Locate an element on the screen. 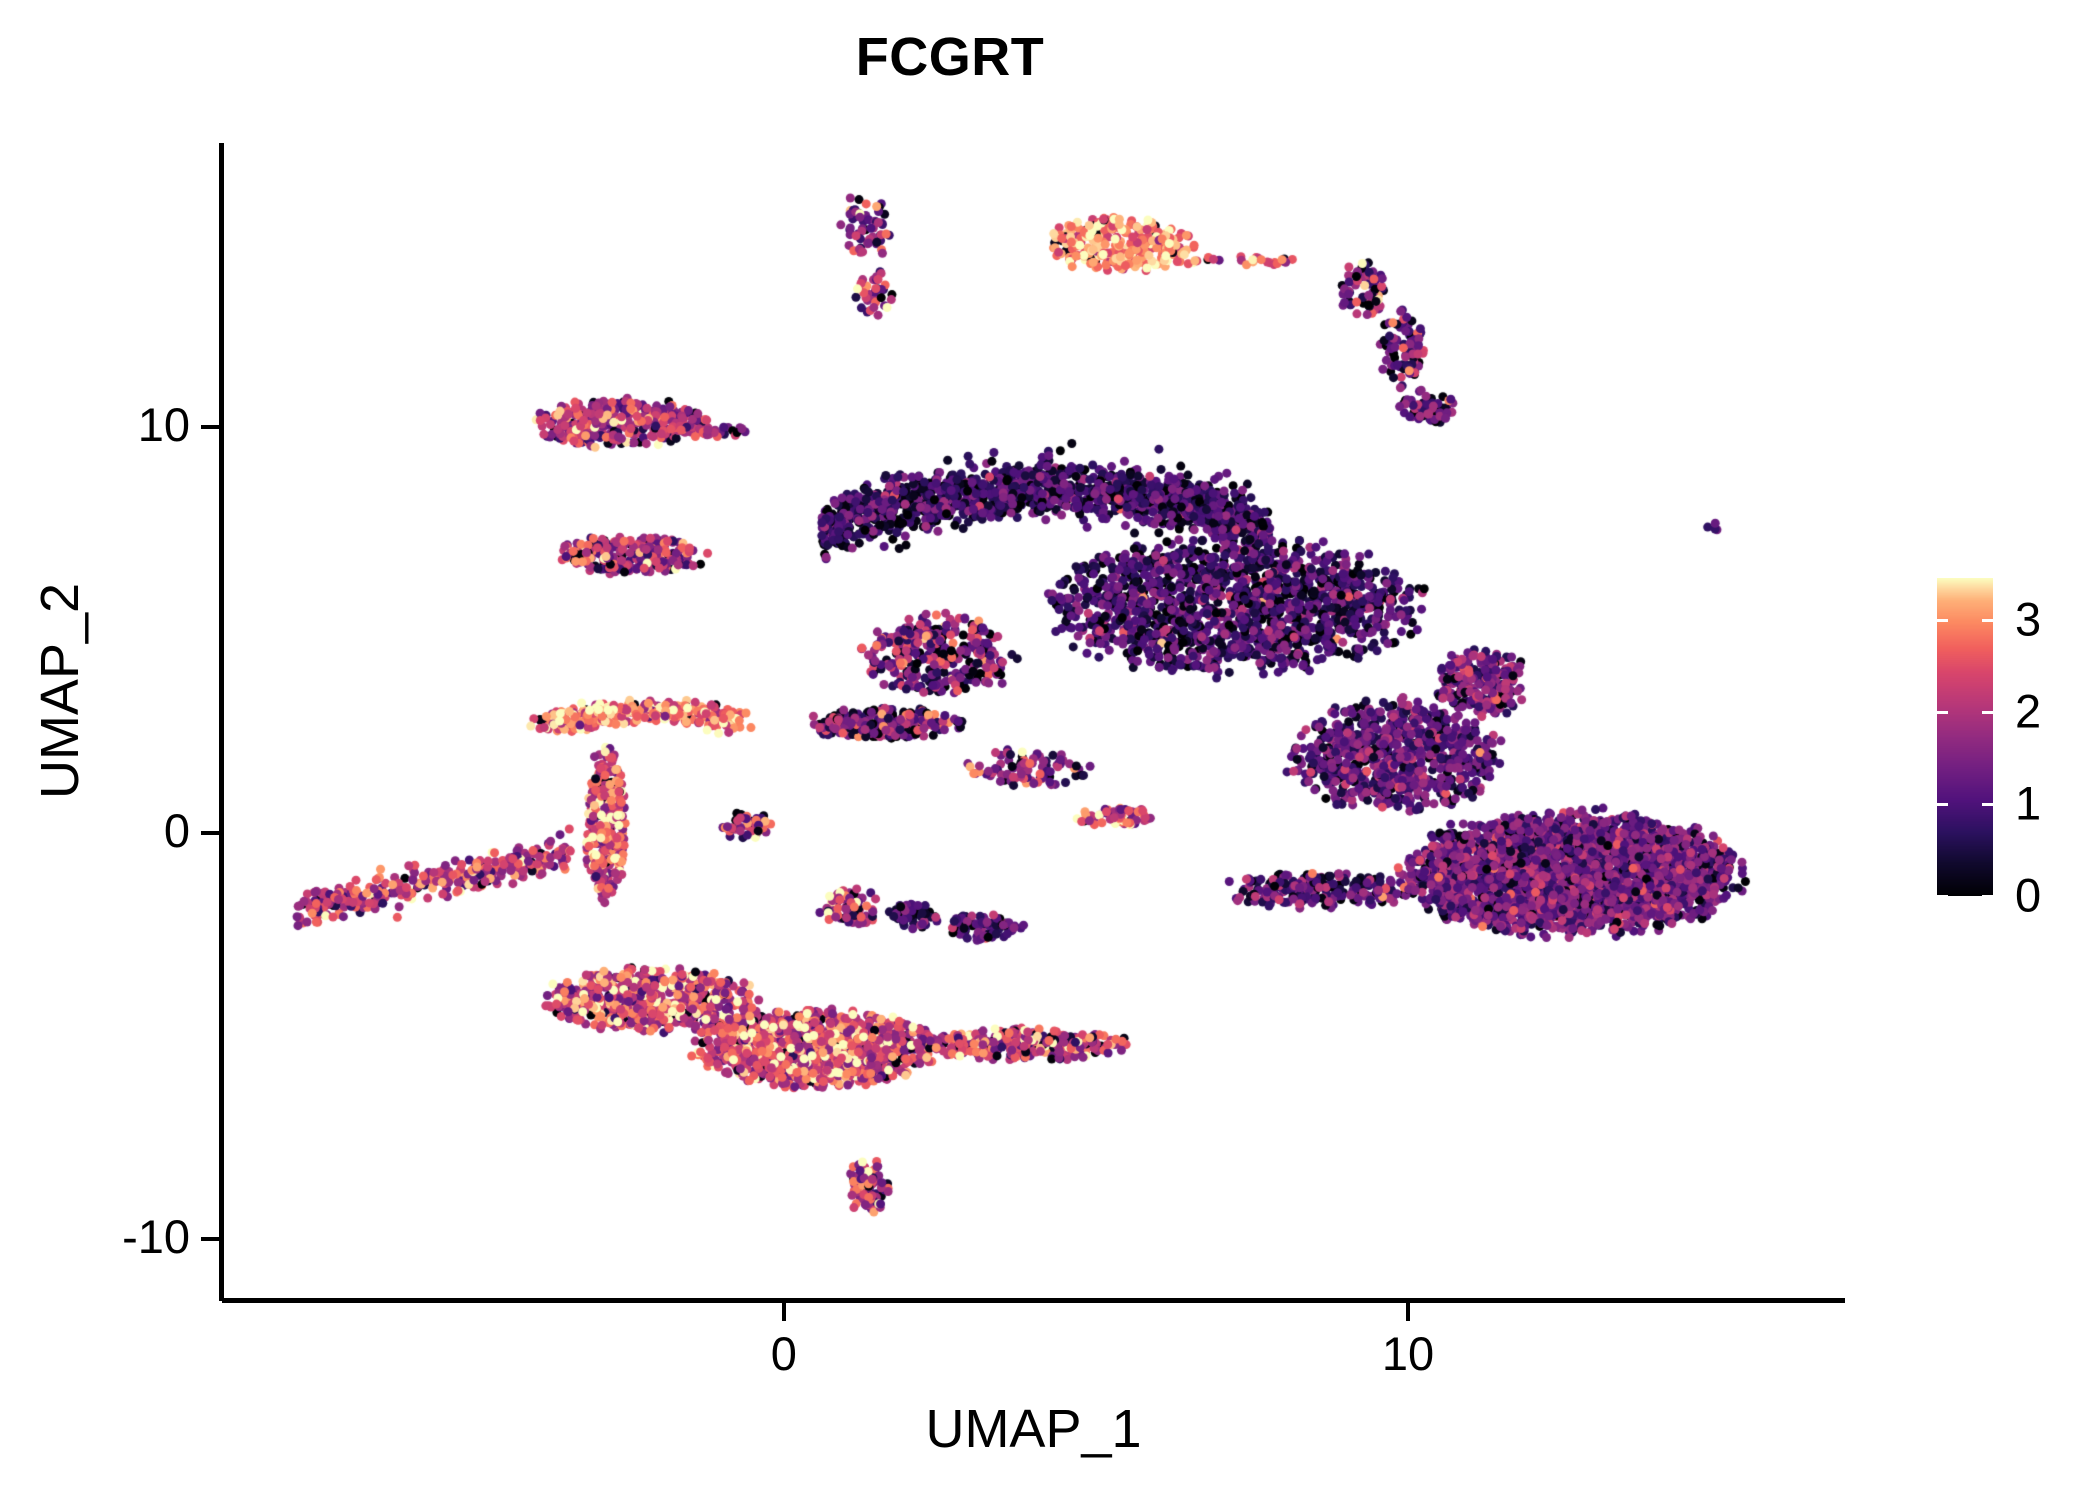  page-title: FCGRT is located at coordinates (950, 57).